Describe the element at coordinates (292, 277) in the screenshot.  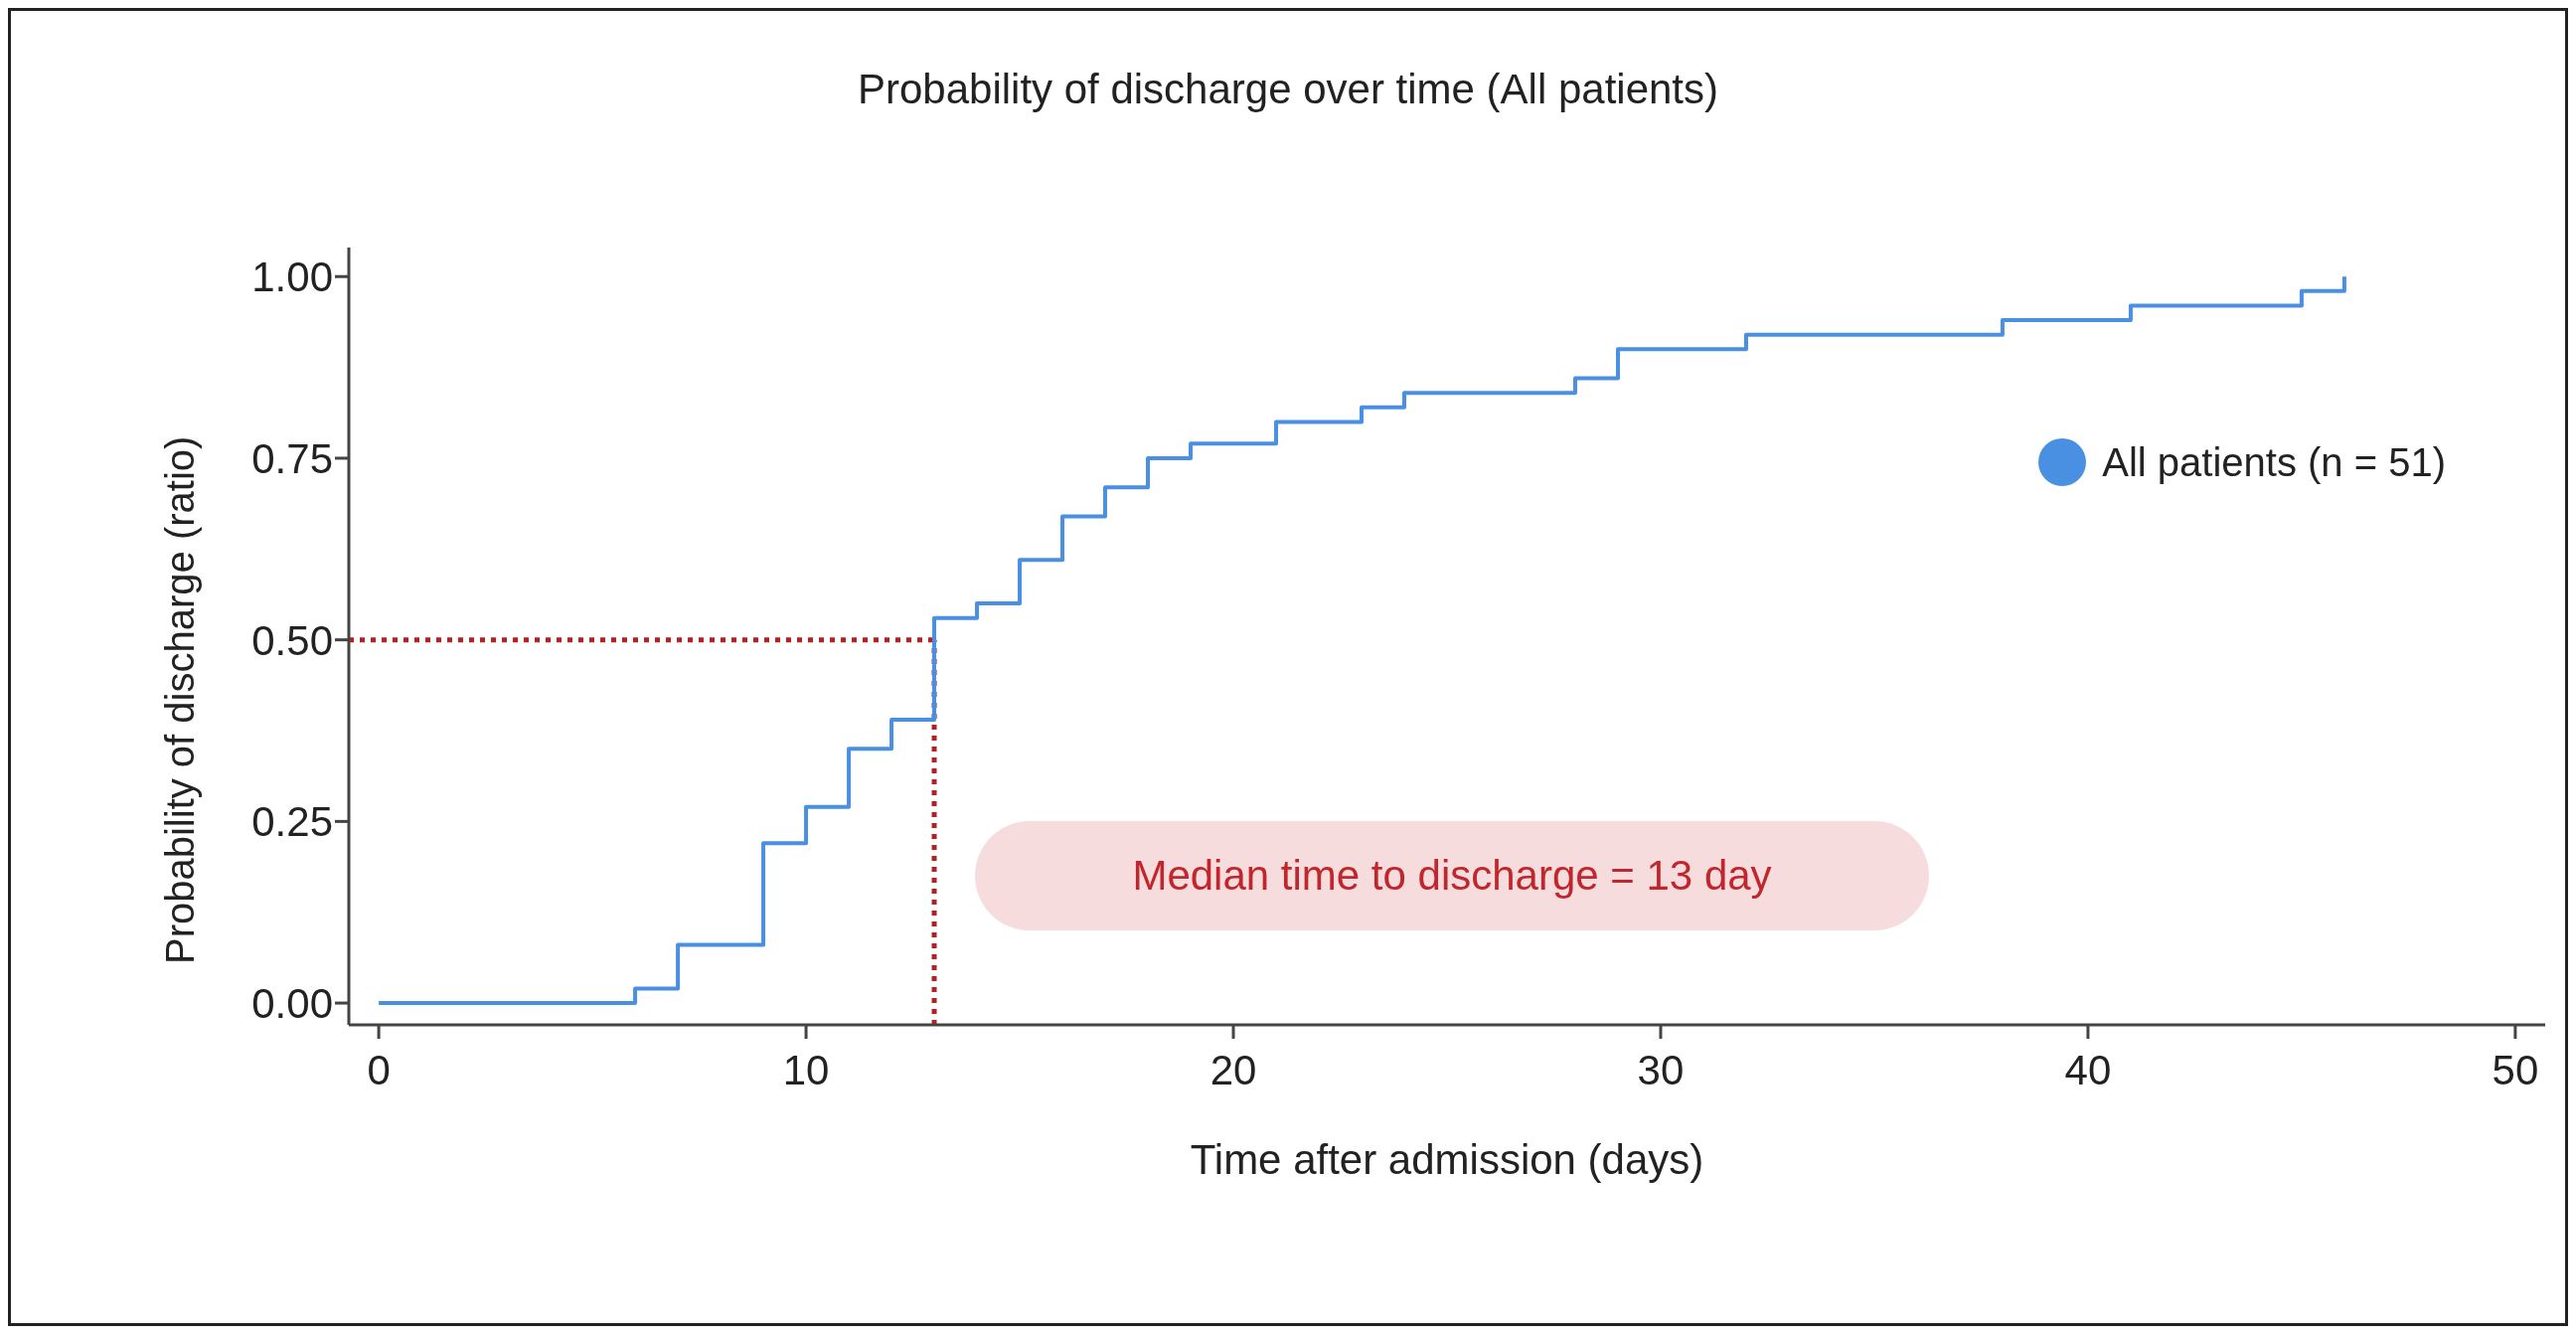
I see `y-tick-label: 1.00` at that location.